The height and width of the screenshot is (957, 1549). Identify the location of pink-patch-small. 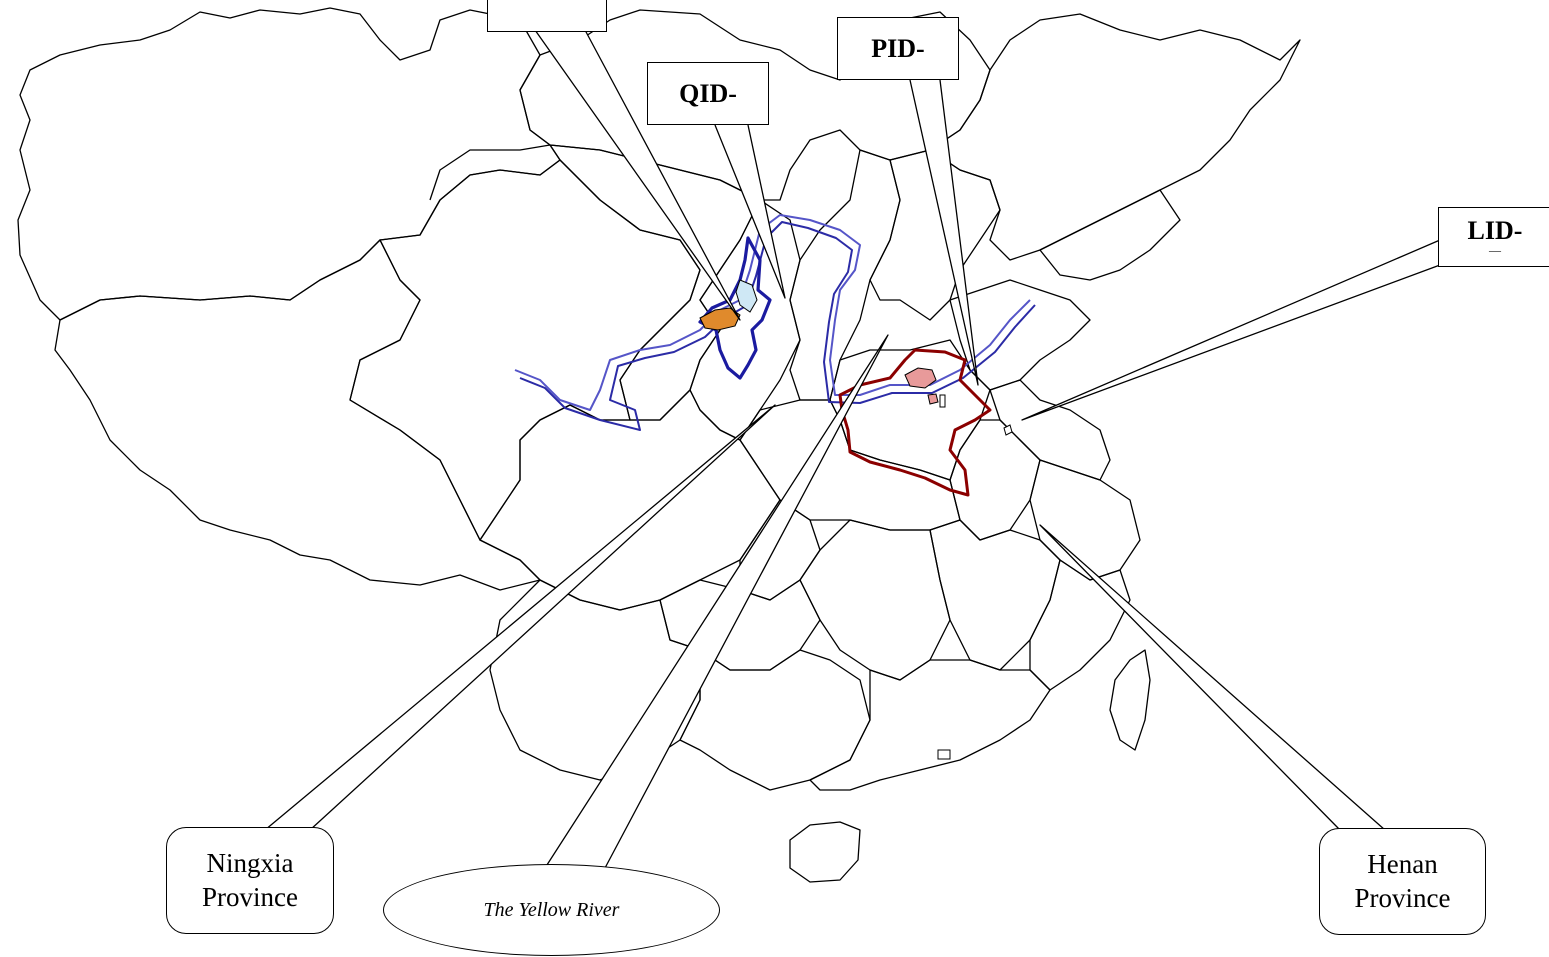
(933, 399).